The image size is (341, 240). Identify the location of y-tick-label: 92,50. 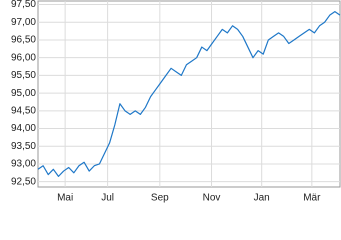
(23, 181).